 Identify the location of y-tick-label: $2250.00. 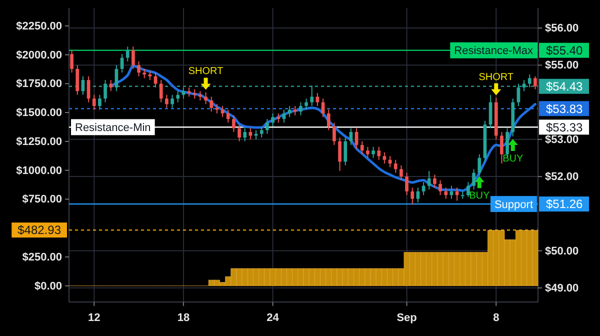
(39, 26).